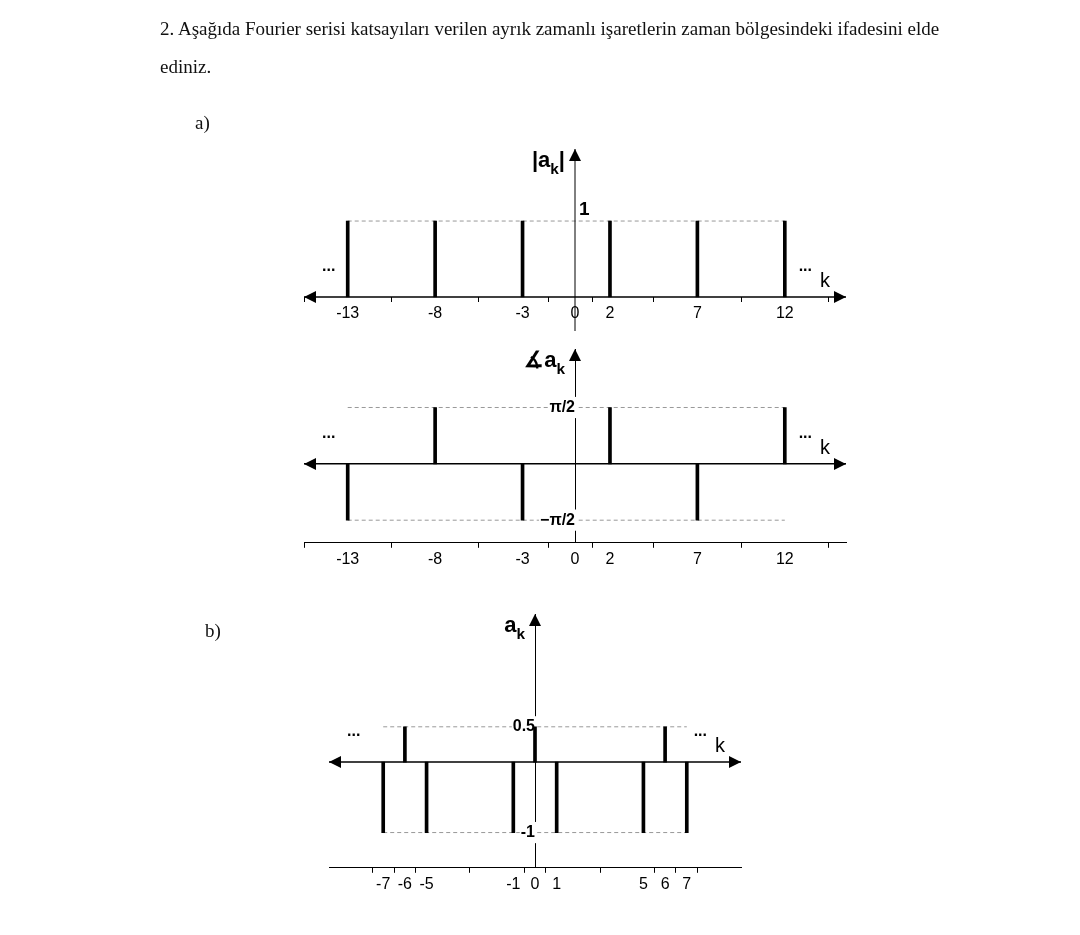 The image size is (1080, 935). What do you see at coordinates (213, 631) in the screenshot?
I see `chart-subtitle: b)` at bounding box center [213, 631].